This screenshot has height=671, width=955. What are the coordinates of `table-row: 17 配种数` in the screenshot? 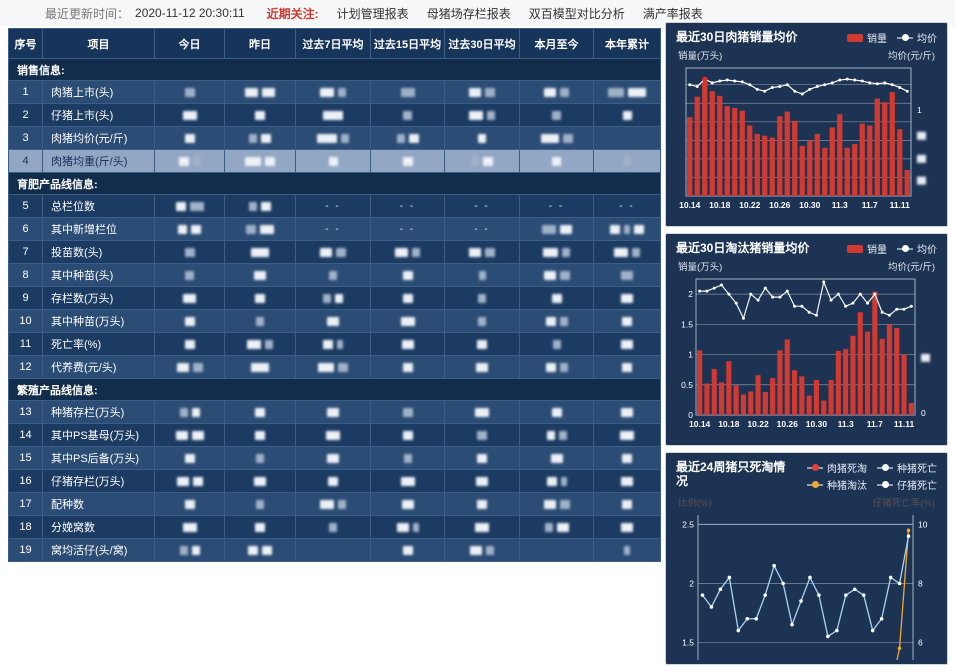 It's located at (334, 504).